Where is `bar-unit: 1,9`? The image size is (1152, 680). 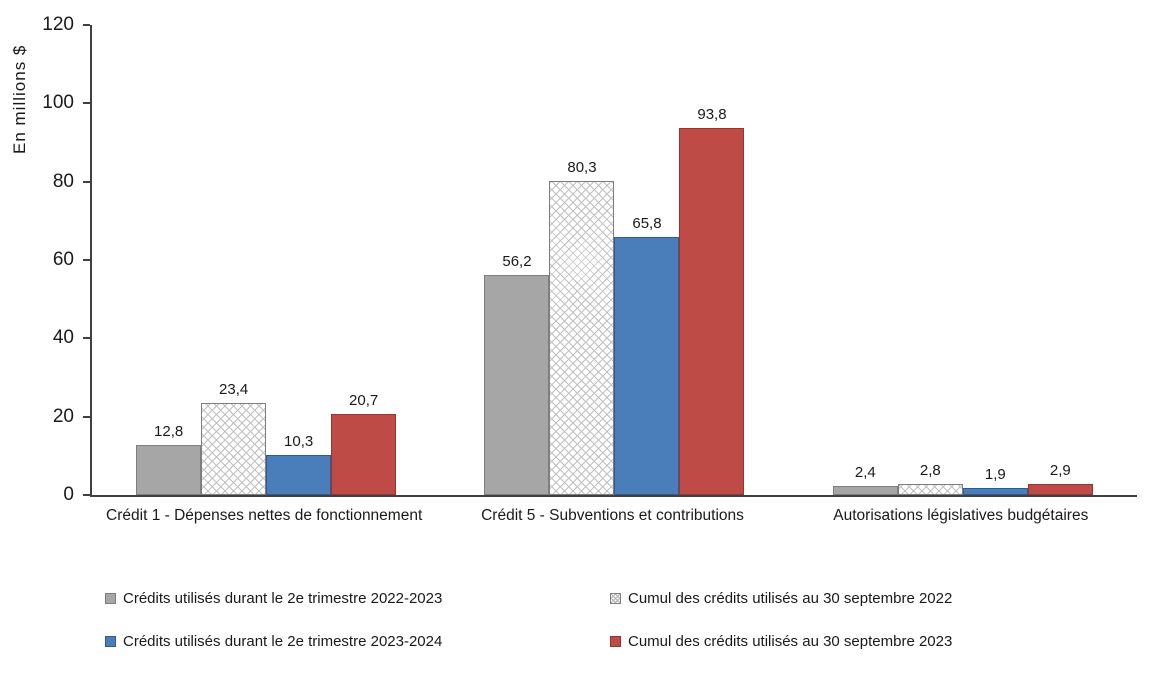
bar-unit: 1,9 is located at coordinates (995, 480).